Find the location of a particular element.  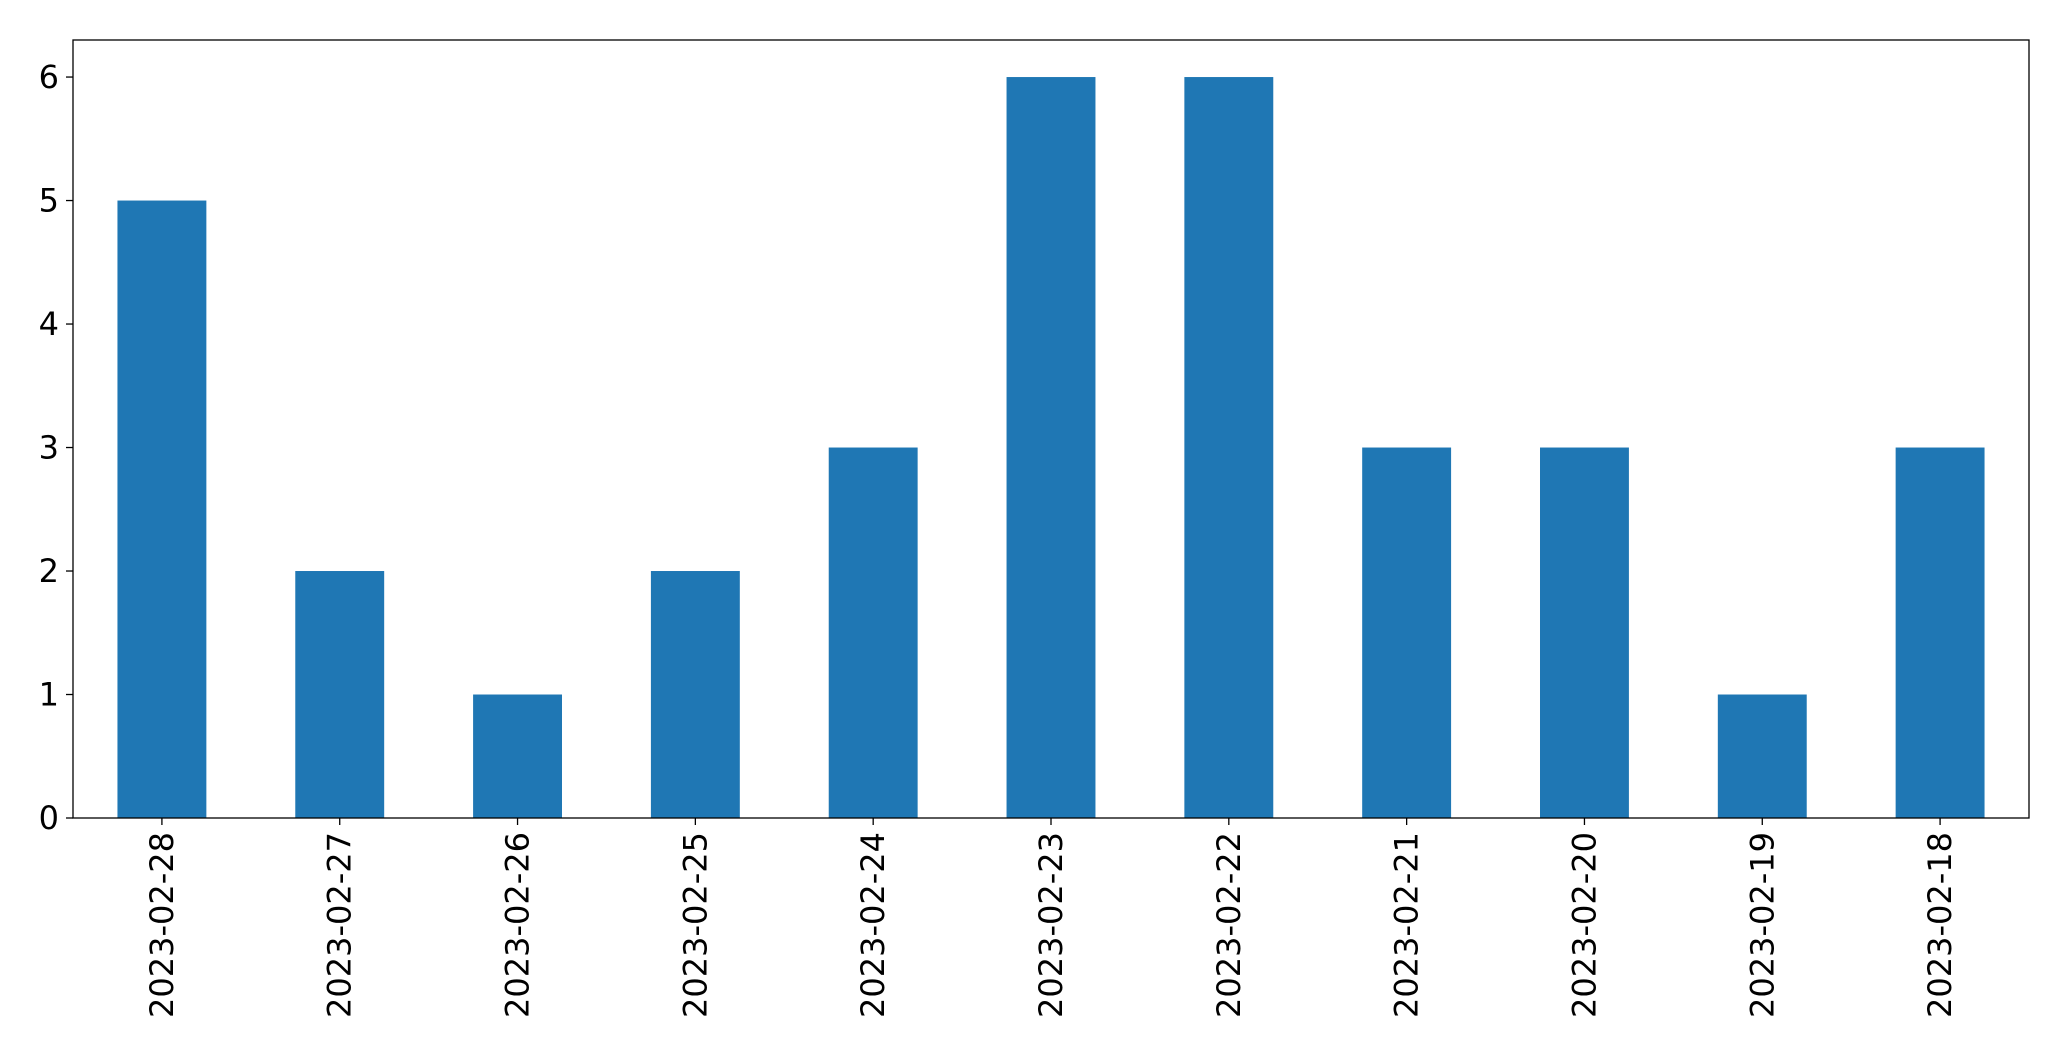

y-tick-label: 4 is located at coordinates (49, 324).